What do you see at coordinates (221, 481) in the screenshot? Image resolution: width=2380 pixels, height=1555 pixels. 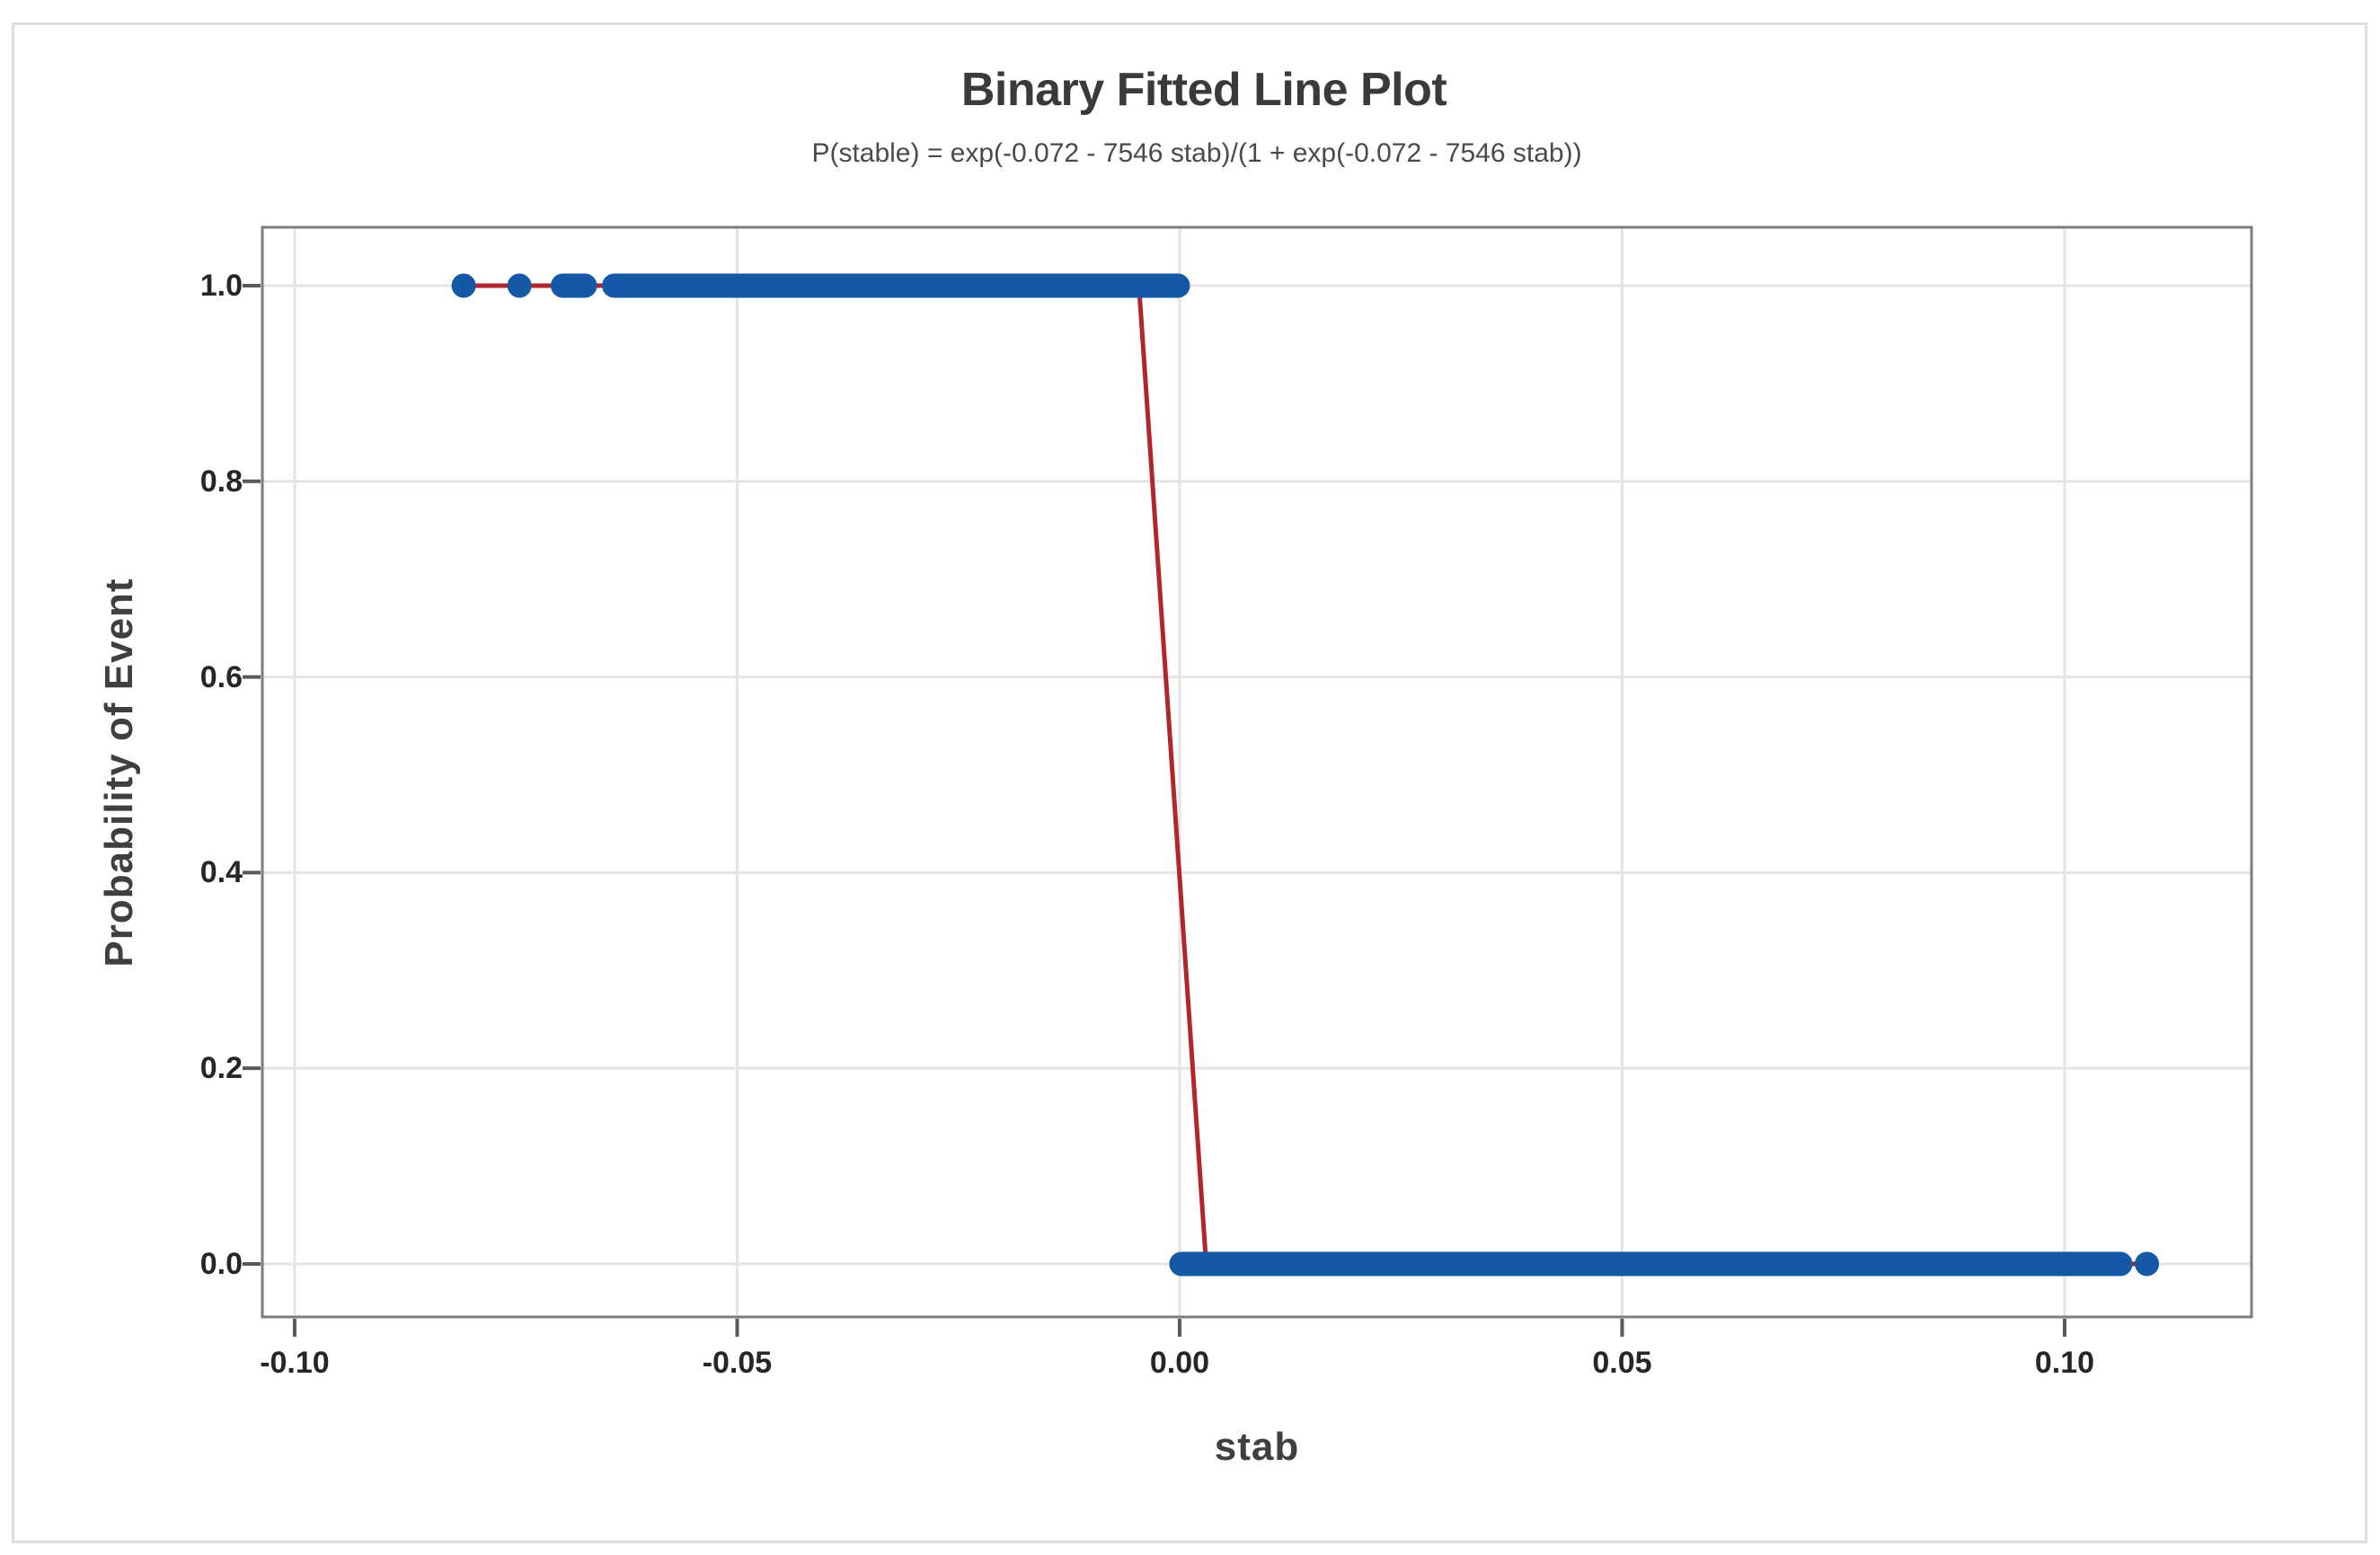 I see `y-tick-label: 0.8` at bounding box center [221, 481].